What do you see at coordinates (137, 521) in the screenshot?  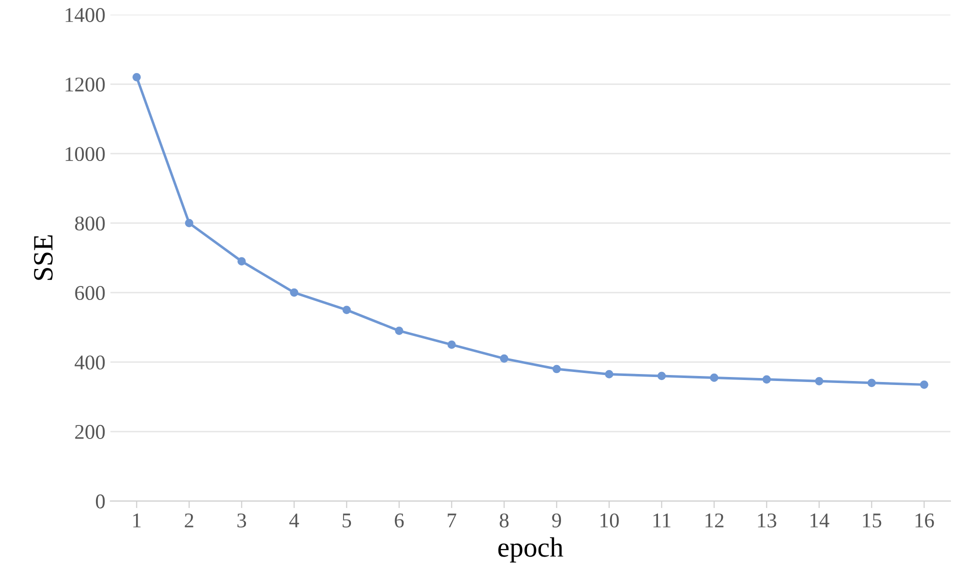 I see `x-tick-label: 1` at bounding box center [137, 521].